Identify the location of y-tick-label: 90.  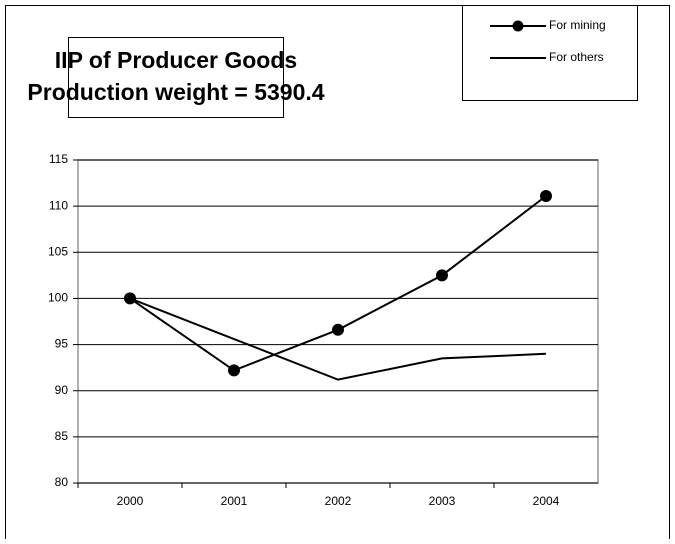
(62, 390).